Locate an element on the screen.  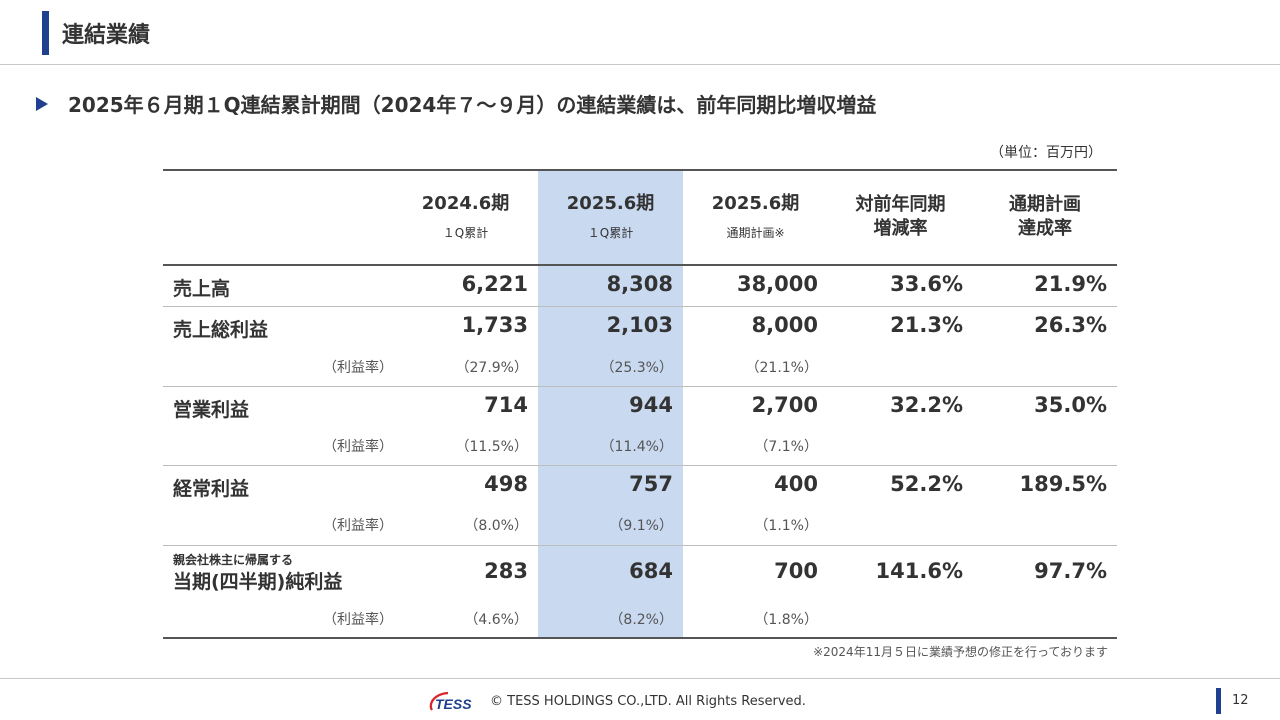
margin-cell: （21.1%） is located at coordinates (781, 368).